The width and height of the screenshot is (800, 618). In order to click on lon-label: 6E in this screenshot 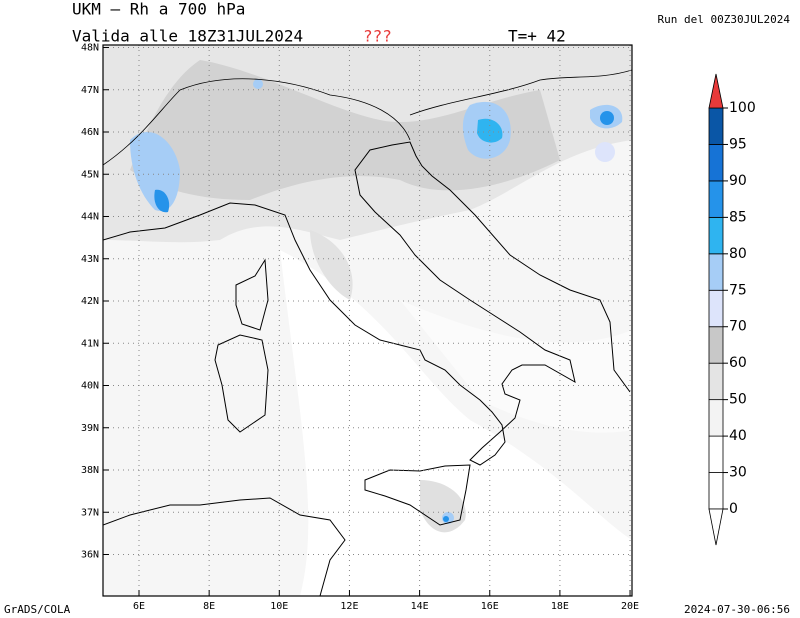, I will do `click(139, 606)`.